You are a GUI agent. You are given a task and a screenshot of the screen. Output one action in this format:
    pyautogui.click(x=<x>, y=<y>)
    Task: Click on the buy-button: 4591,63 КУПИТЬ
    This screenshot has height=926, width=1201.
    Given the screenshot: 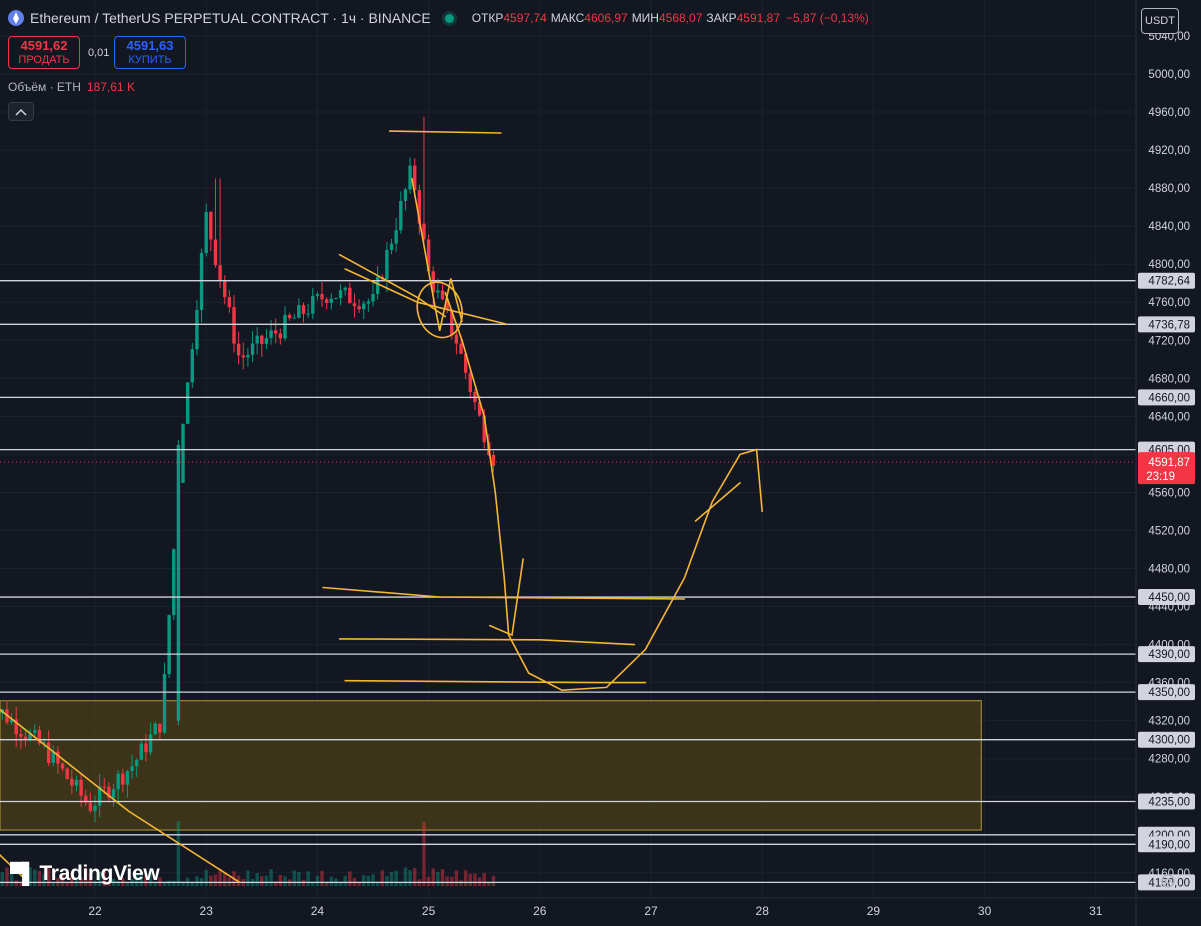 What is the action you would take?
    pyautogui.click(x=150, y=52)
    